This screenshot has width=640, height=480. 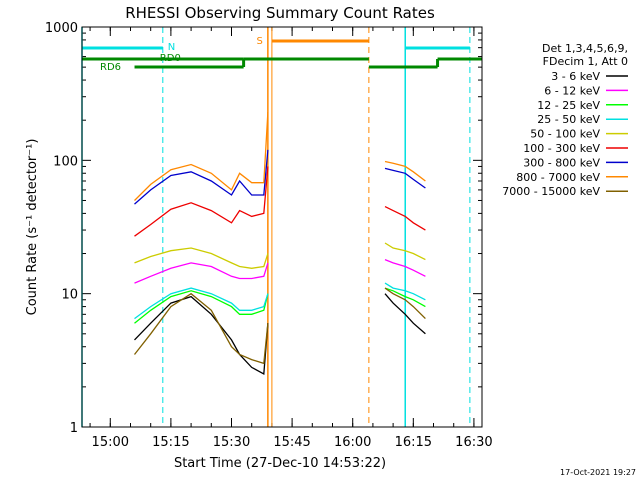 What do you see at coordinates (110, 67) in the screenshot?
I see `rd6-label: RD6` at bounding box center [110, 67].